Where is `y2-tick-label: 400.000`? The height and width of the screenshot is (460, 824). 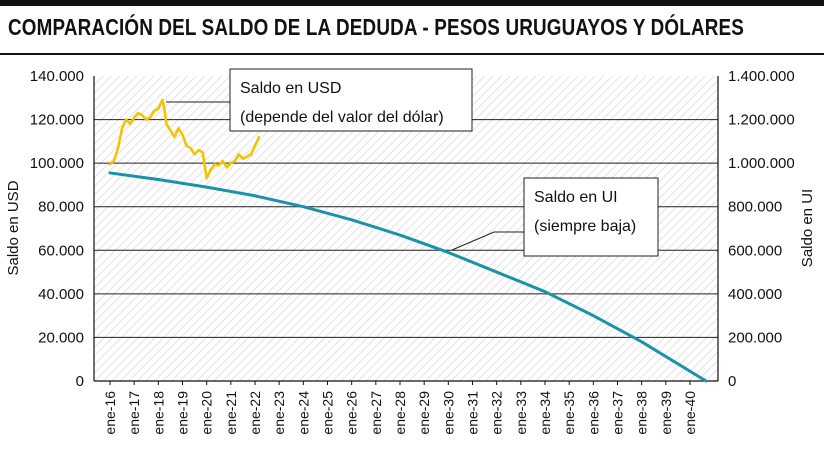
y2-tick-label: 400.000 is located at coordinates (755, 294).